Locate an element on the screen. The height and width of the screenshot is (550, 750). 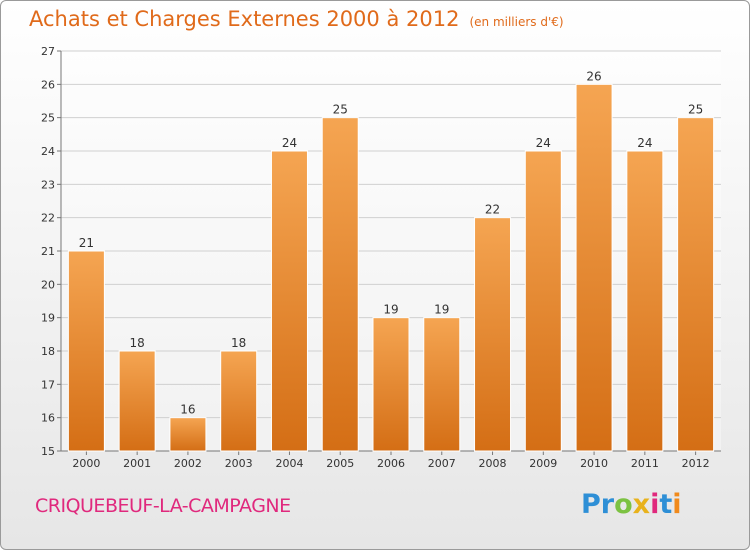
y-tick-label: 18 is located at coordinates (48, 351).